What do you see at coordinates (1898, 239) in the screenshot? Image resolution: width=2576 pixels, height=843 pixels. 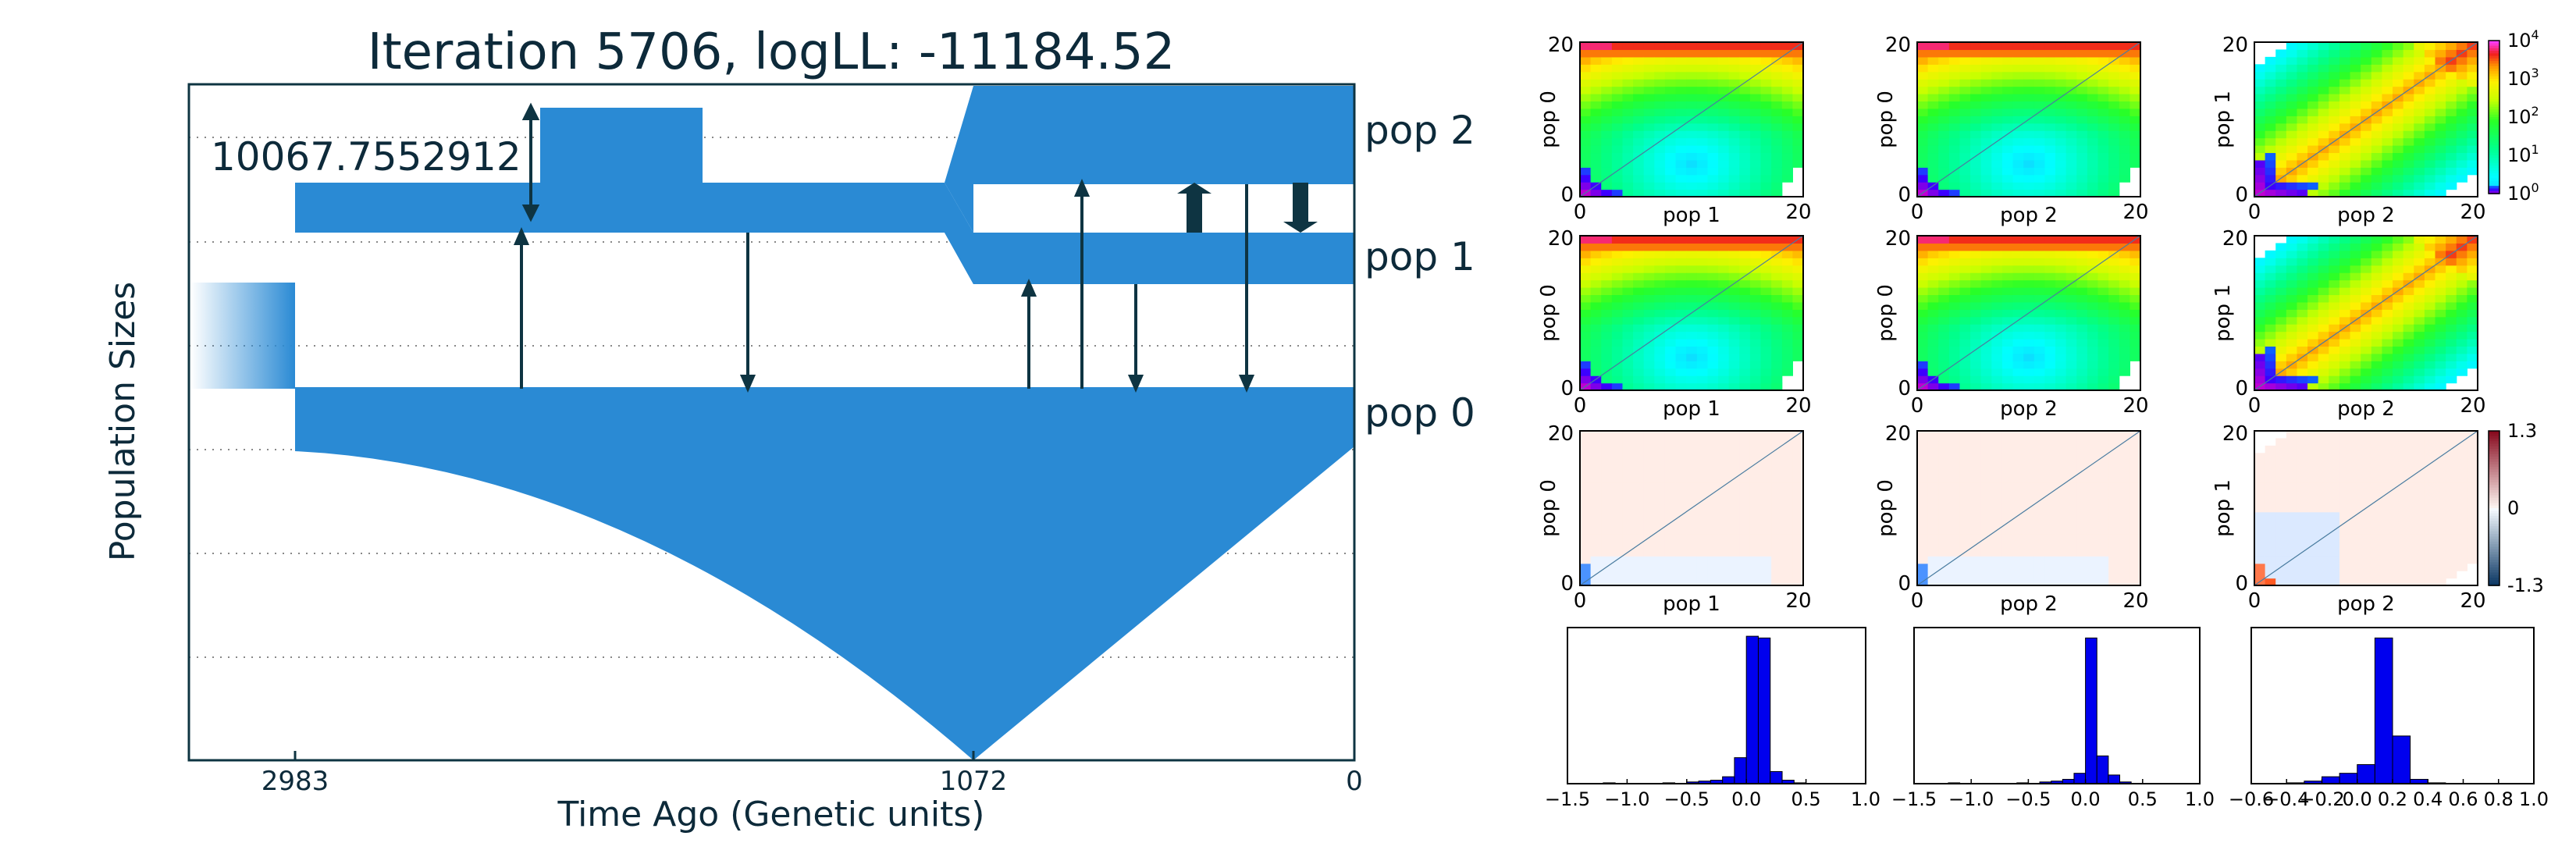 I see `ytick-label: 20` at bounding box center [1898, 239].